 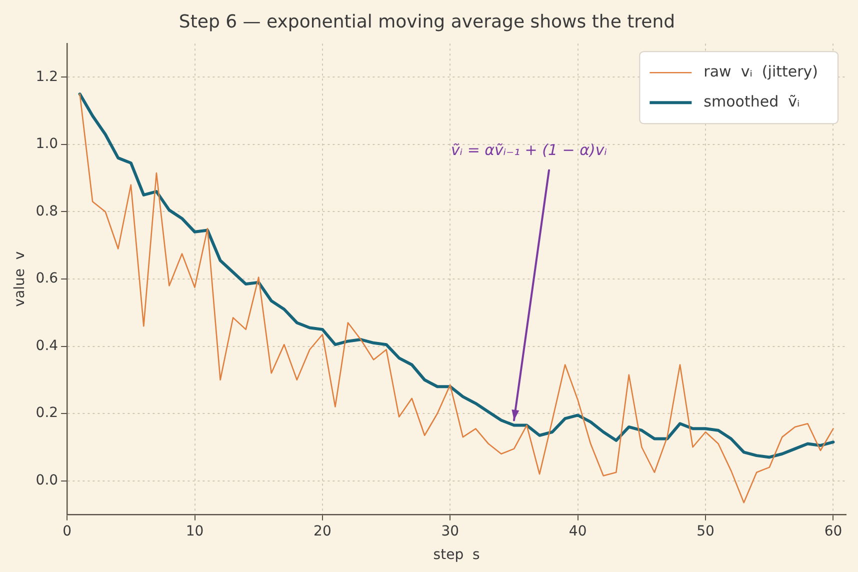 I want to click on y-tick-label: 0.0, so click(x=47, y=480).